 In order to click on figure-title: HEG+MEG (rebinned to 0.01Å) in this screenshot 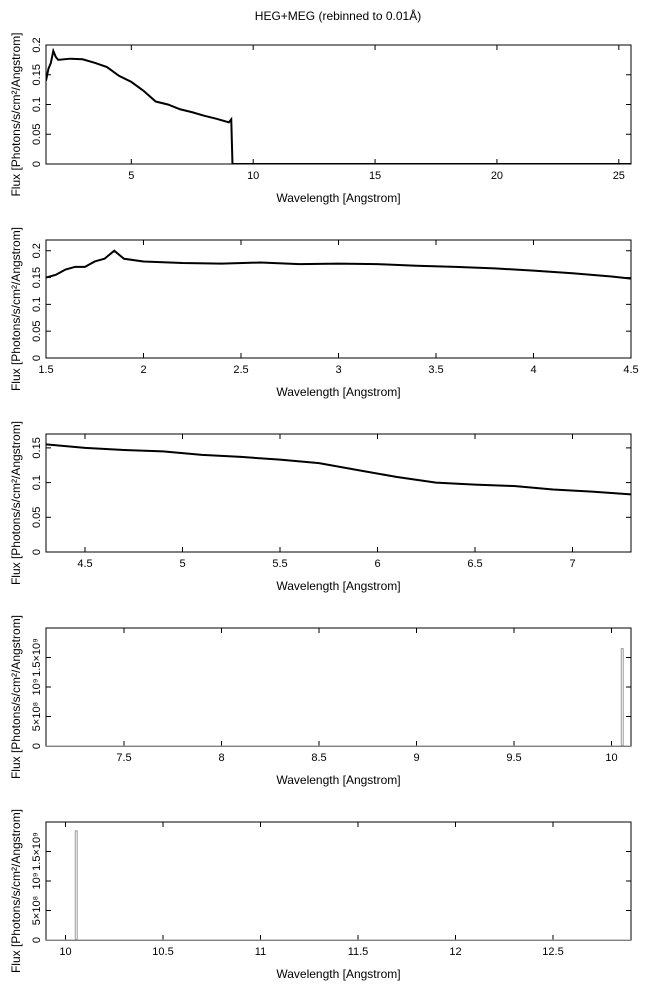, I will do `click(338, 16)`.